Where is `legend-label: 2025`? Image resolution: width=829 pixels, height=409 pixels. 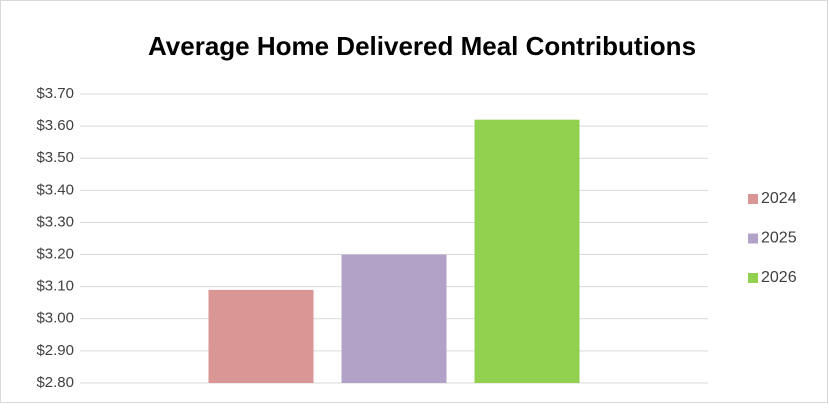
legend-label: 2025 is located at coordinates (779, 238).